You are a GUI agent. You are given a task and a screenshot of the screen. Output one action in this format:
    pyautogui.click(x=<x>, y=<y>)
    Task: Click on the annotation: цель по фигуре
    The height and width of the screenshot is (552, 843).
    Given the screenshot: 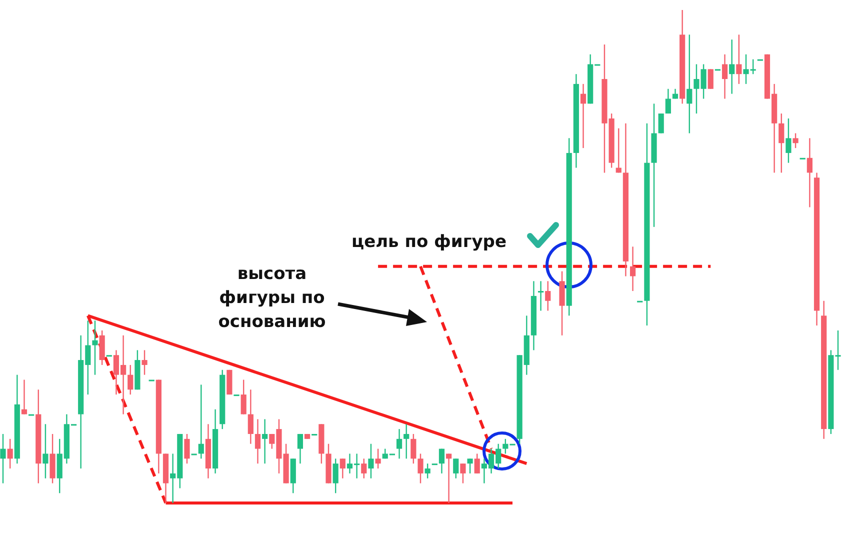 What is the action you would take?
    pyautogui.click(x=429, y=242)
    